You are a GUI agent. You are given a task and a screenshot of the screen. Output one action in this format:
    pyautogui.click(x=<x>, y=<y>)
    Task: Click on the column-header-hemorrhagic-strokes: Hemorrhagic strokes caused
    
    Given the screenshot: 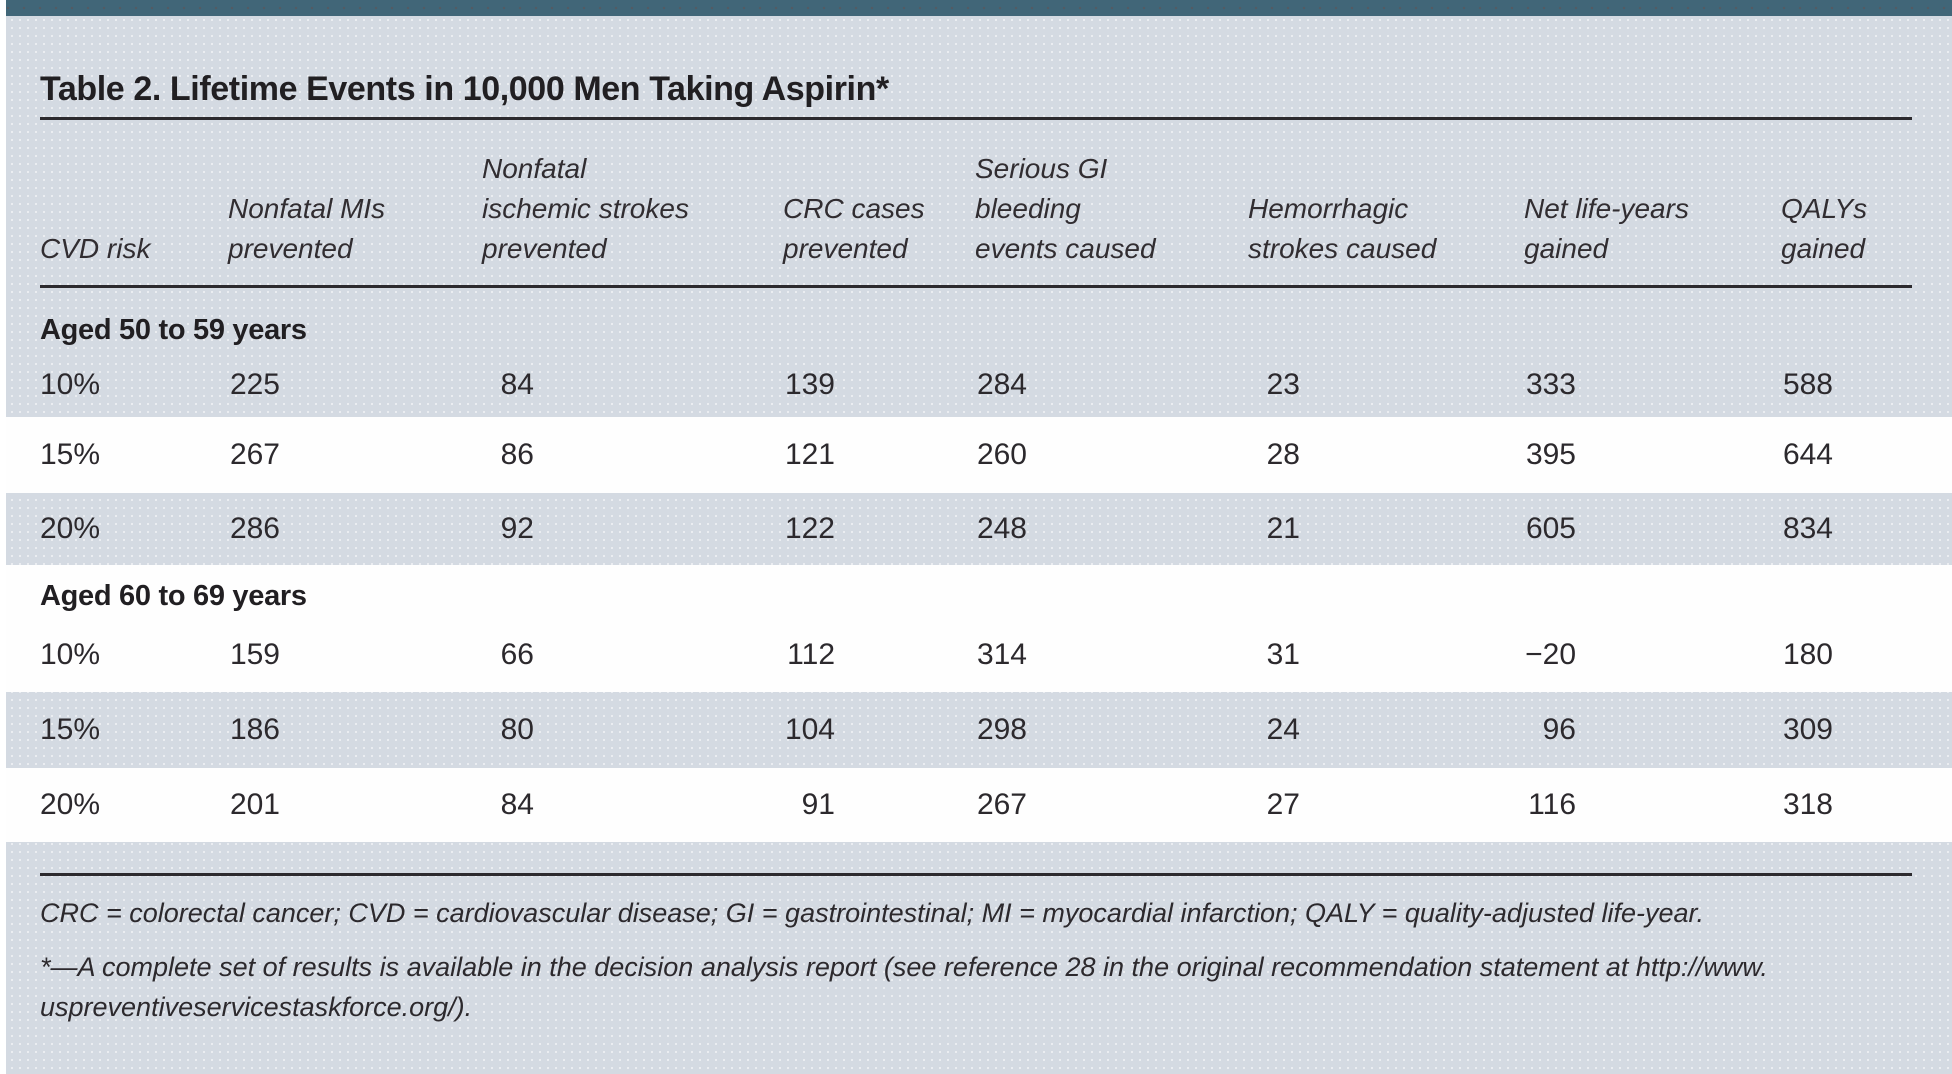 What is the action you would take?
    pyautogui.click(x=1342, y=228)
    